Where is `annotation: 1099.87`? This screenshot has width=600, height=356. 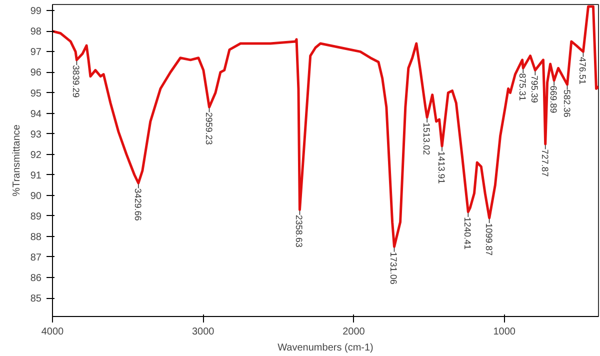 annotation: 1099.87 is located at coordinates (489, 239).